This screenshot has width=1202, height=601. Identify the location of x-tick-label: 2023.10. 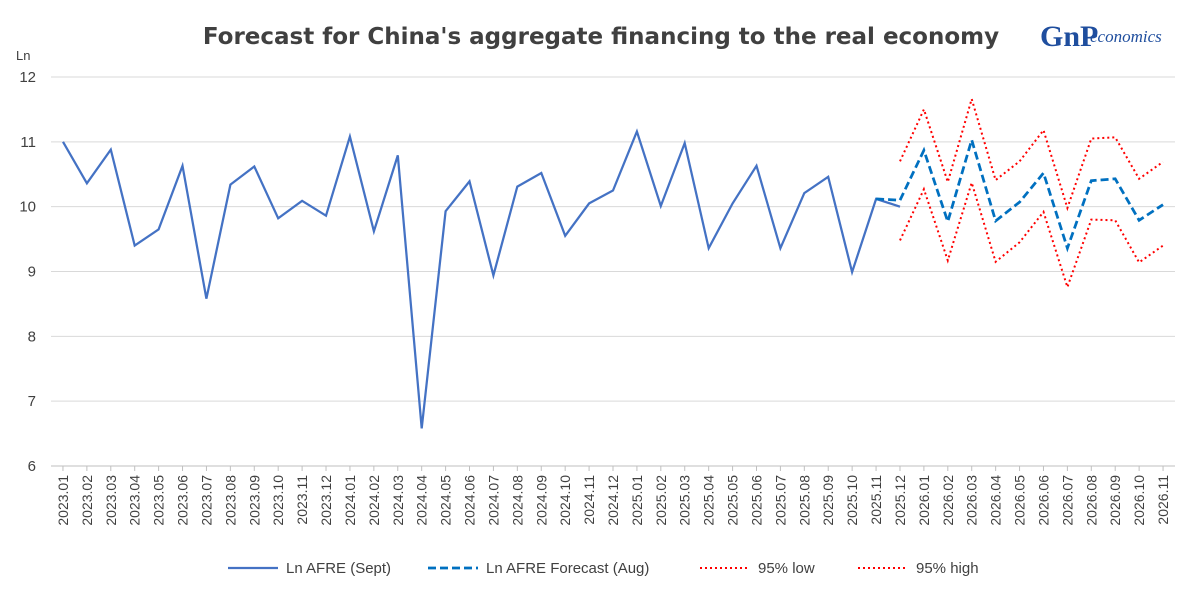
(278, 500).